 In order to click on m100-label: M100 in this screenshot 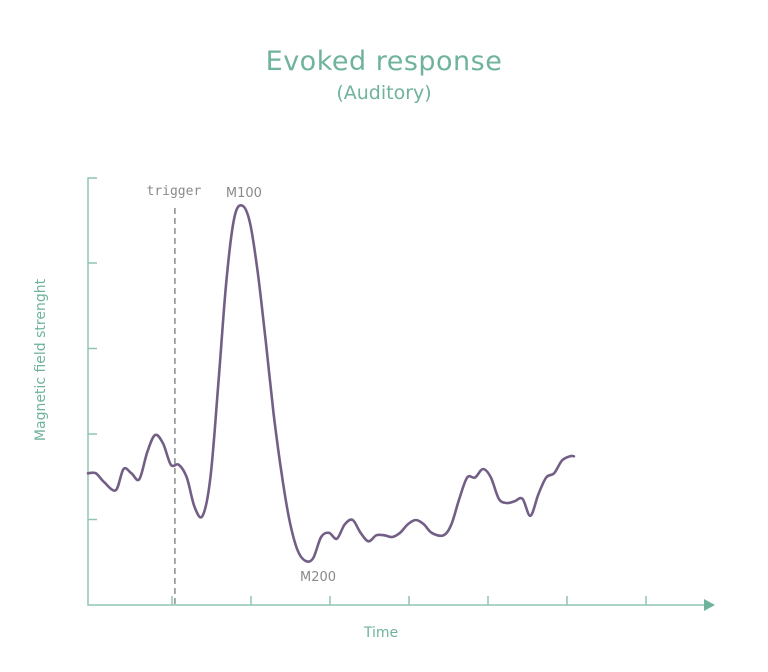, I will do `click(244, 193)`.